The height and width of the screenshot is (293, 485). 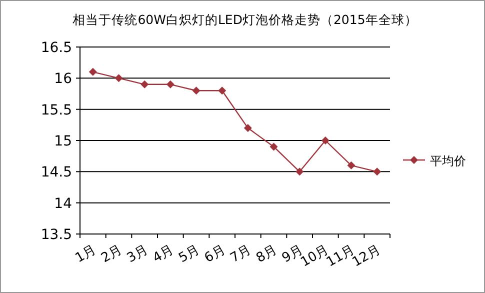 I want to click on x-tick-label: 5月, so click(x=189, y=254).